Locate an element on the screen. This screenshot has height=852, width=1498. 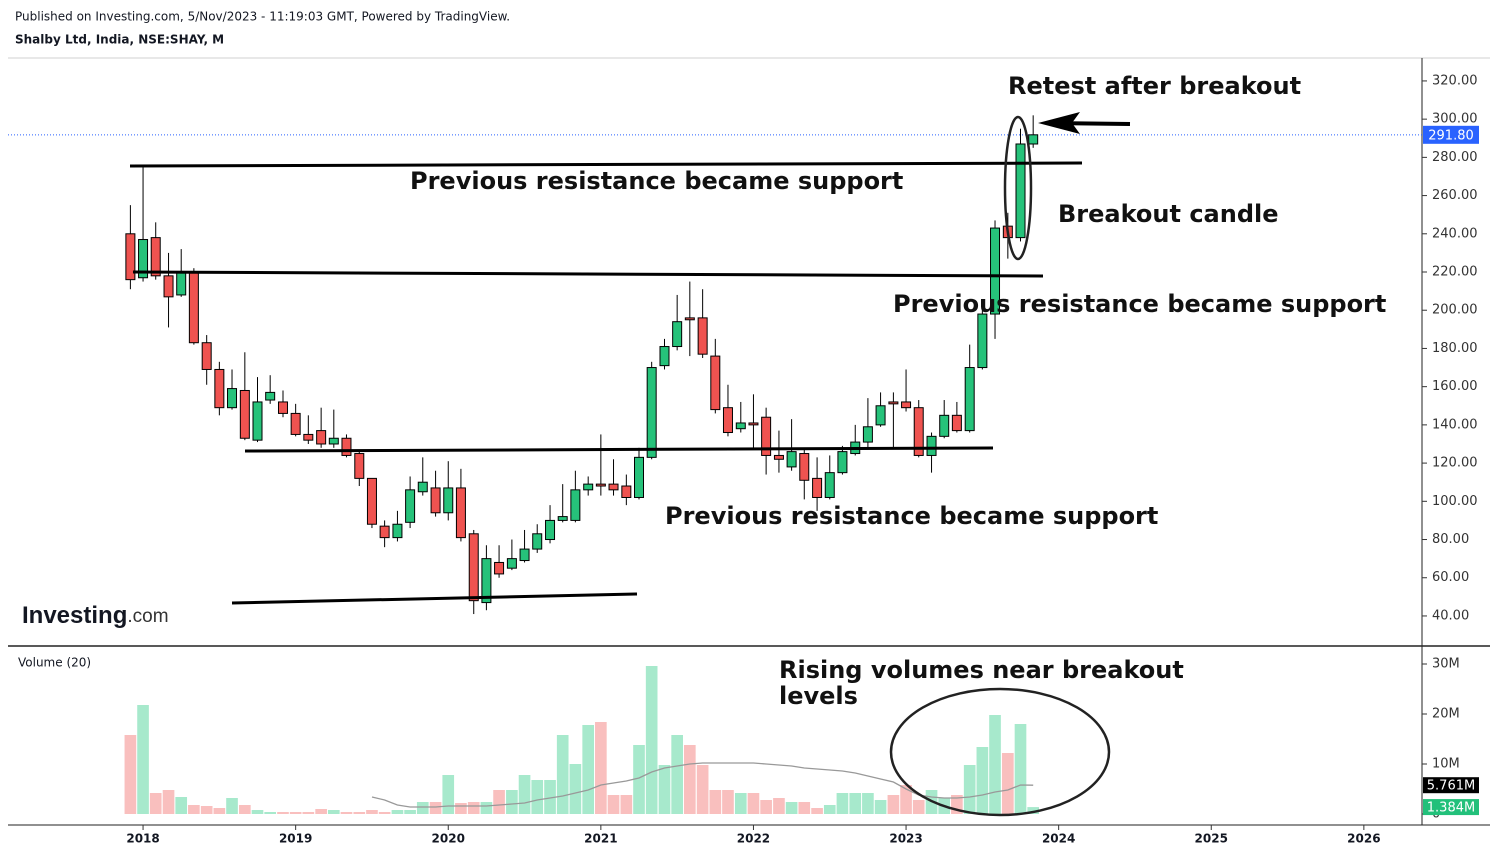
y-tick-label: 240.00 is located at coordinates (1455, 233).